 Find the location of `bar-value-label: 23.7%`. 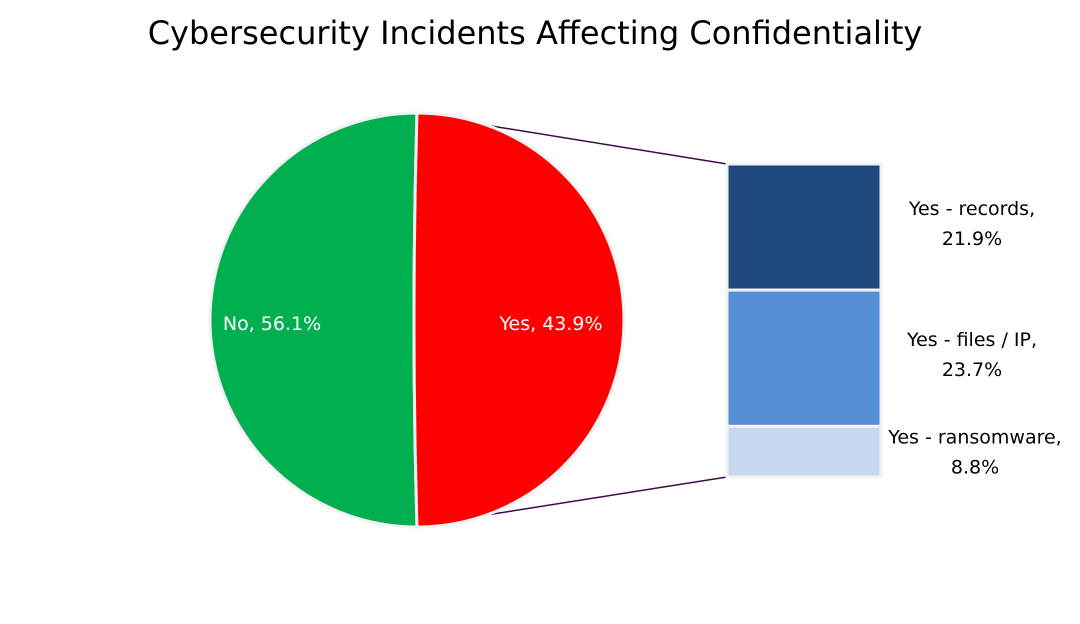

bar-value-label: 23.7% is located at coordinates (972, 370).